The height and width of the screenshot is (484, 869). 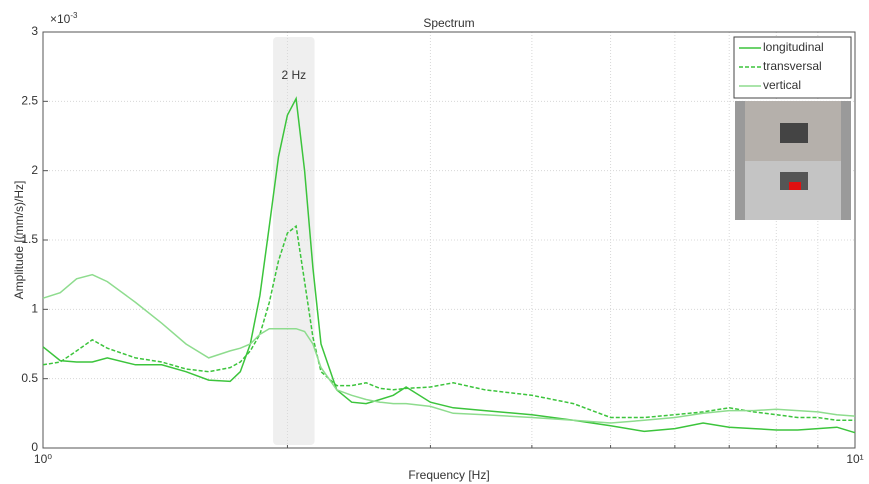 I want to click on highlight-band, so click(x=294, y=241).